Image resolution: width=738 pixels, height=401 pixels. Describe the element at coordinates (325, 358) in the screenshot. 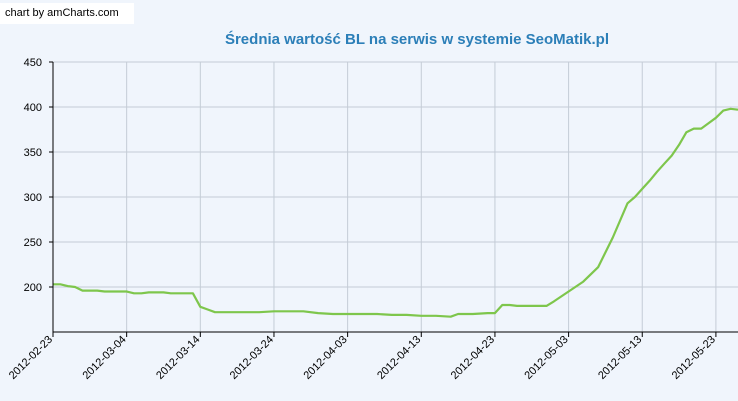

I see `x-tick-label: 2012-04-03` at that location.